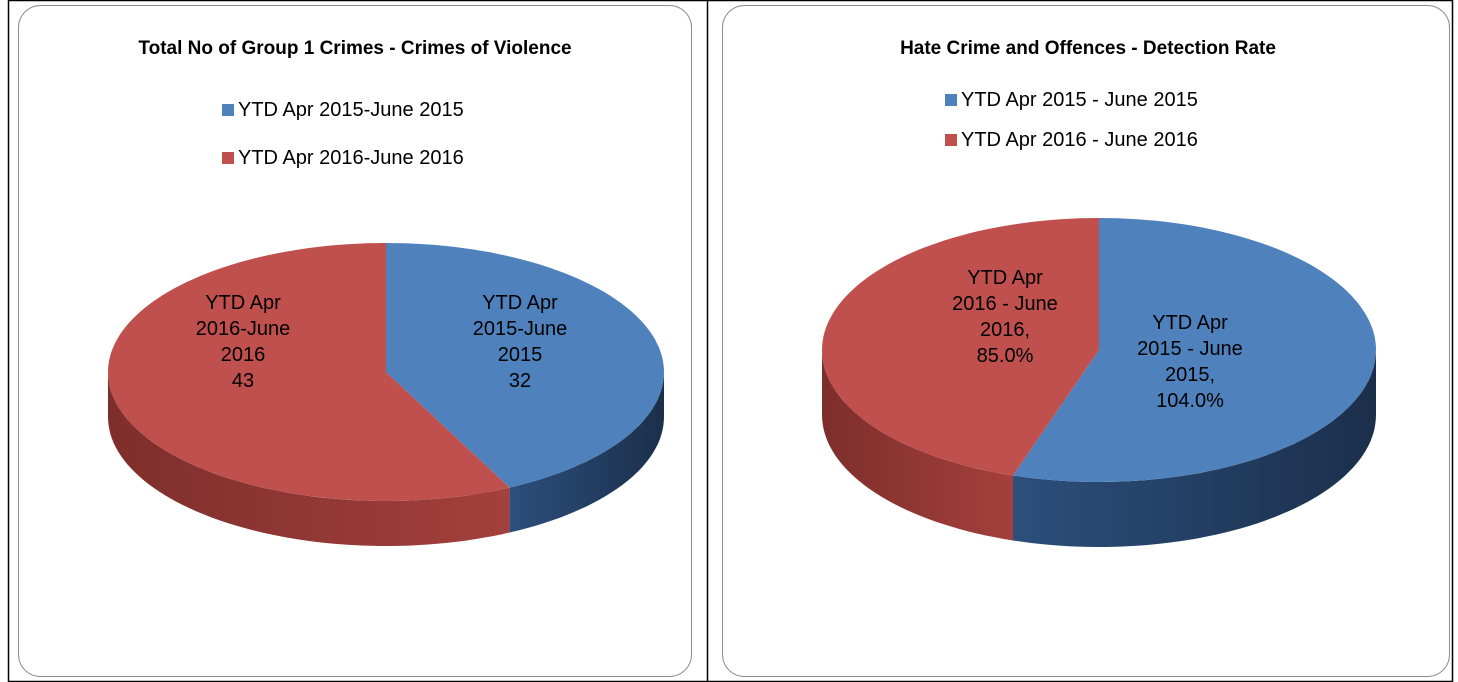 The width and height of the screenshot is (1458, 682). Describe the element at coordinates (243, 329) in the screenshot. I see `data-label-category: YTD Apr 2016-June 2016` at that location.